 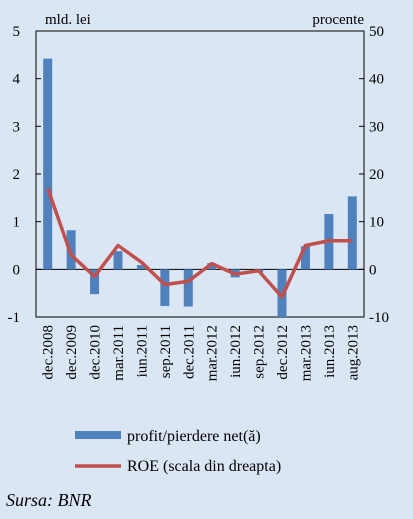 I want to click on category-label: mar.2011, so click(x=119, y=353).